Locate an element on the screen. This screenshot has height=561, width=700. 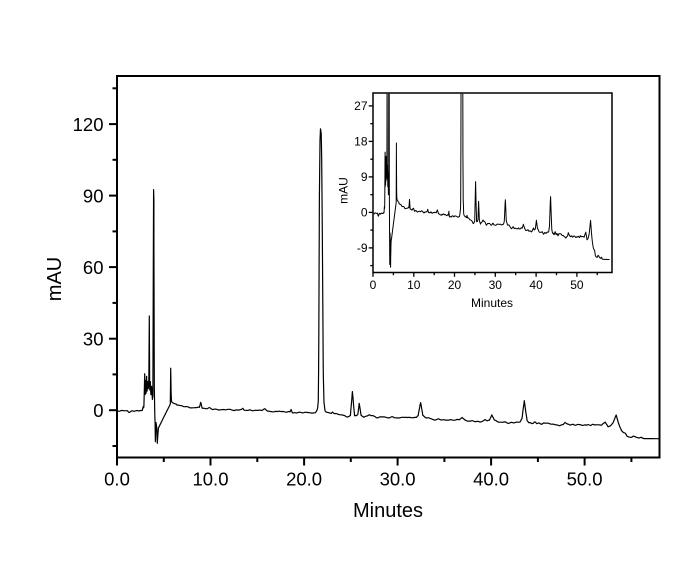
svg-text: 27 is located at coordinates (361, 106).